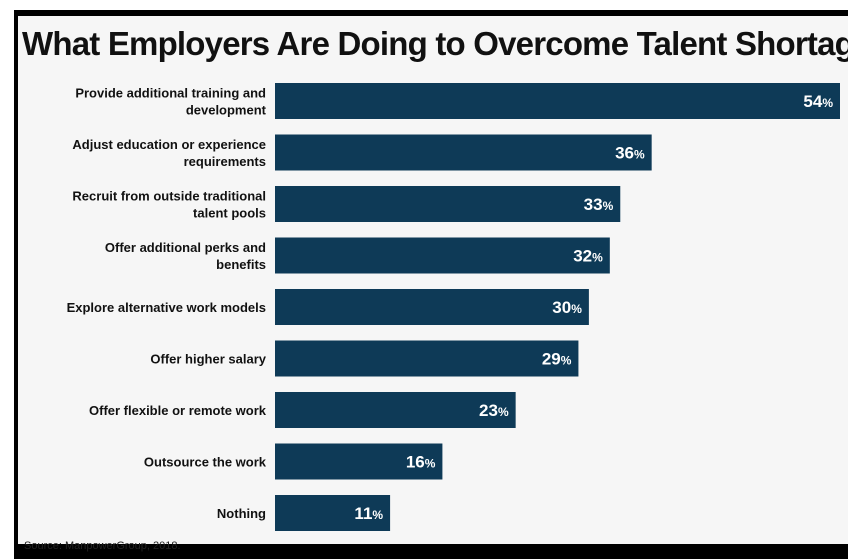 The width and height of the screenshot is (848, 559). Describe the element at coordinates (567, 307) in the screenshot. I see `bar-value-label: 30%` at that location.